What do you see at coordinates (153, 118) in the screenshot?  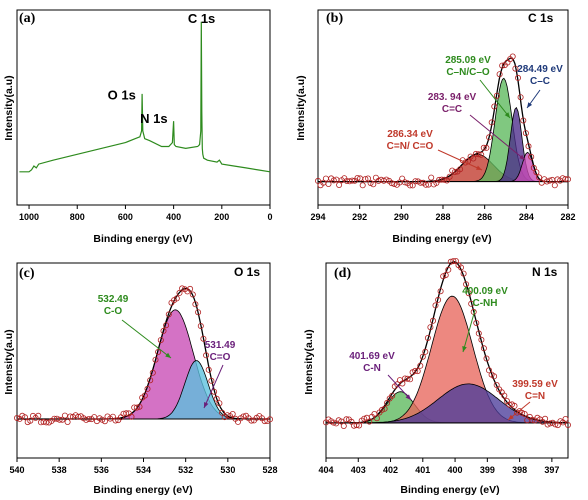 I see `peak-label: N 1s` at bounding box center [153, 118].